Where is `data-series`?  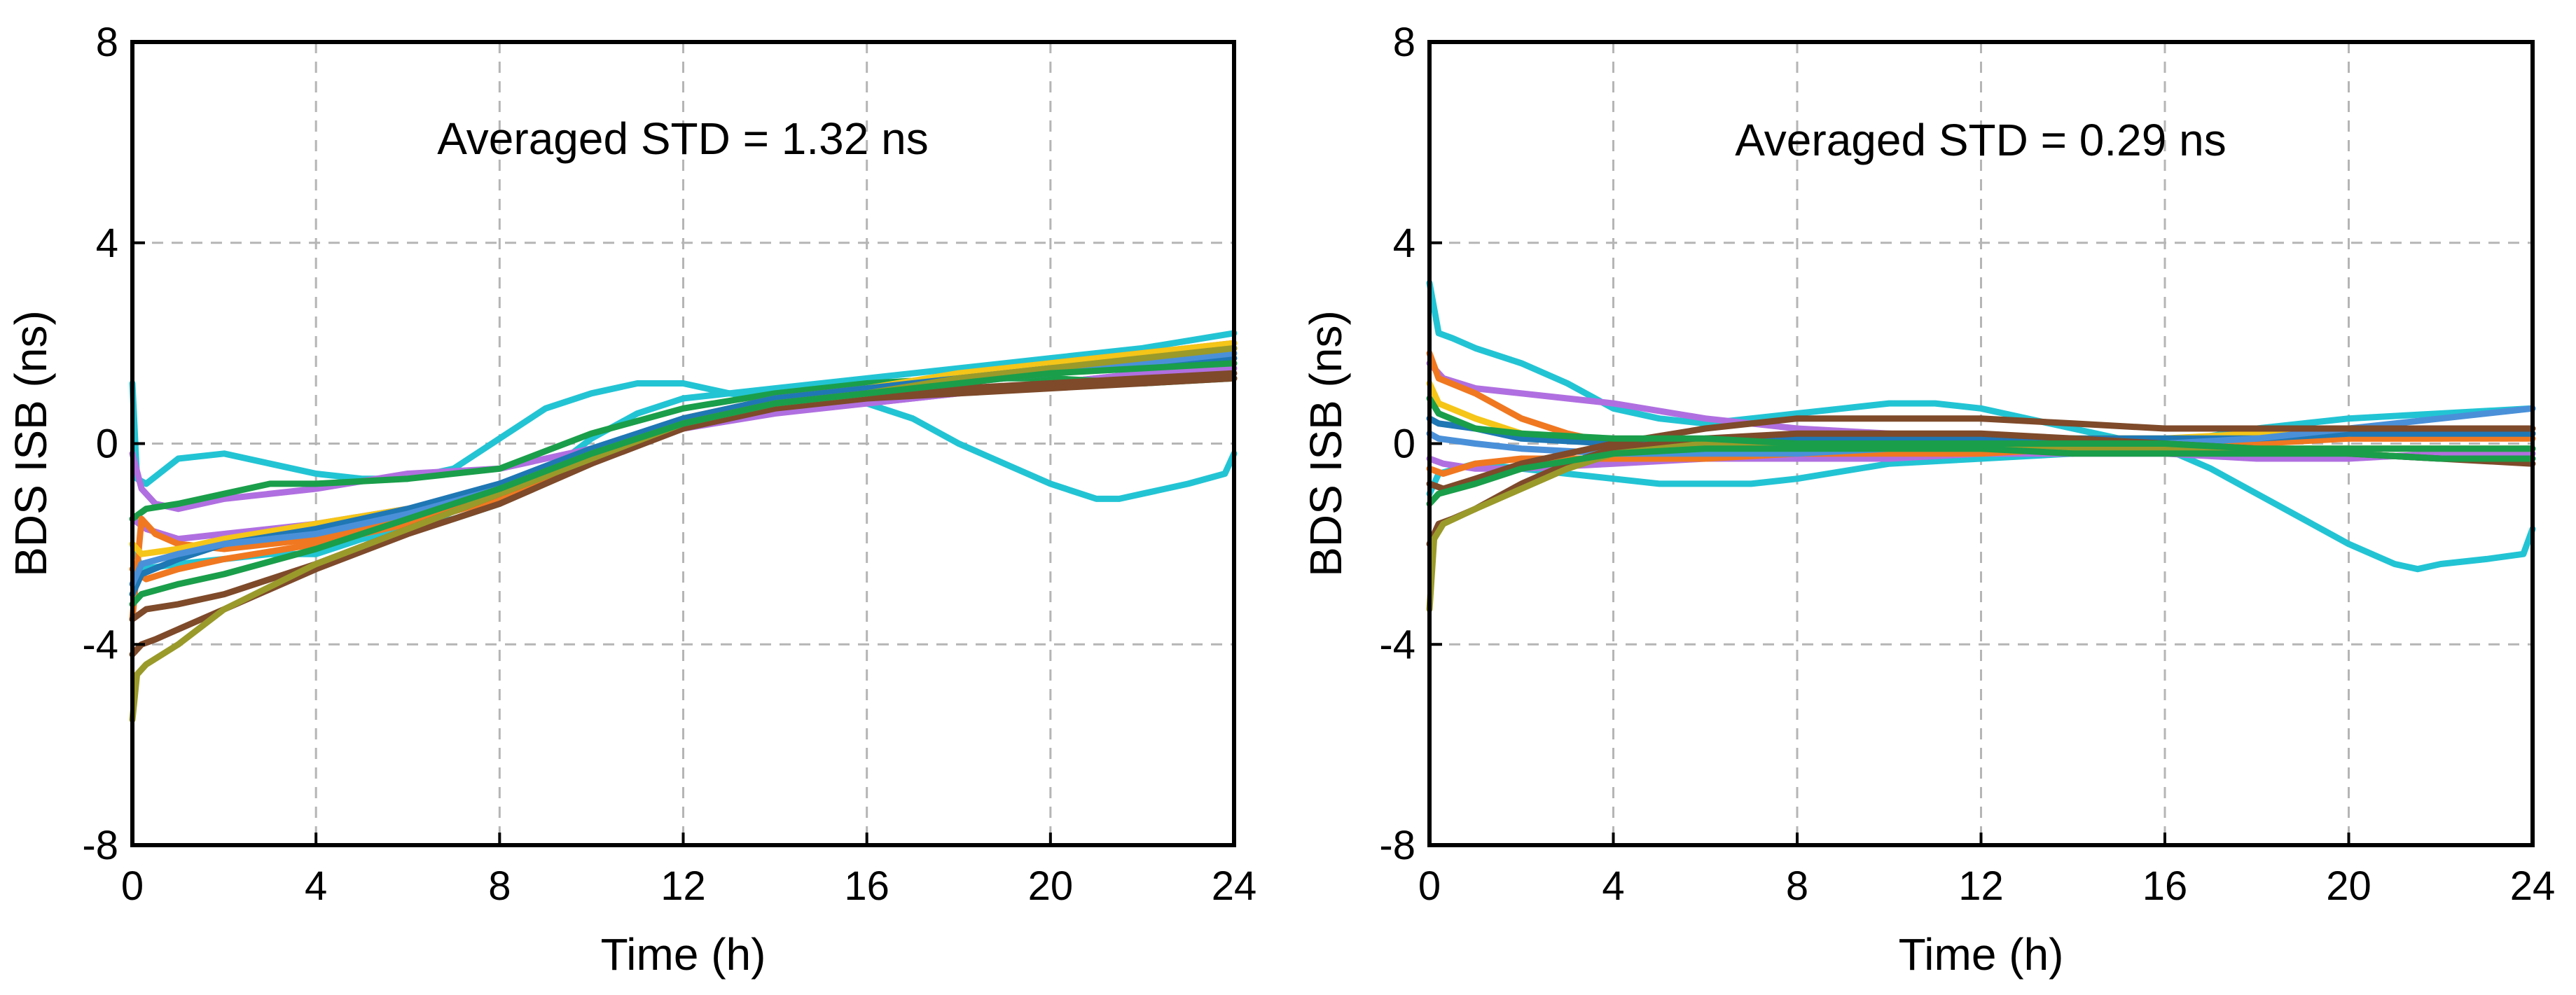 data-series is located at coordinates (1981, 446).